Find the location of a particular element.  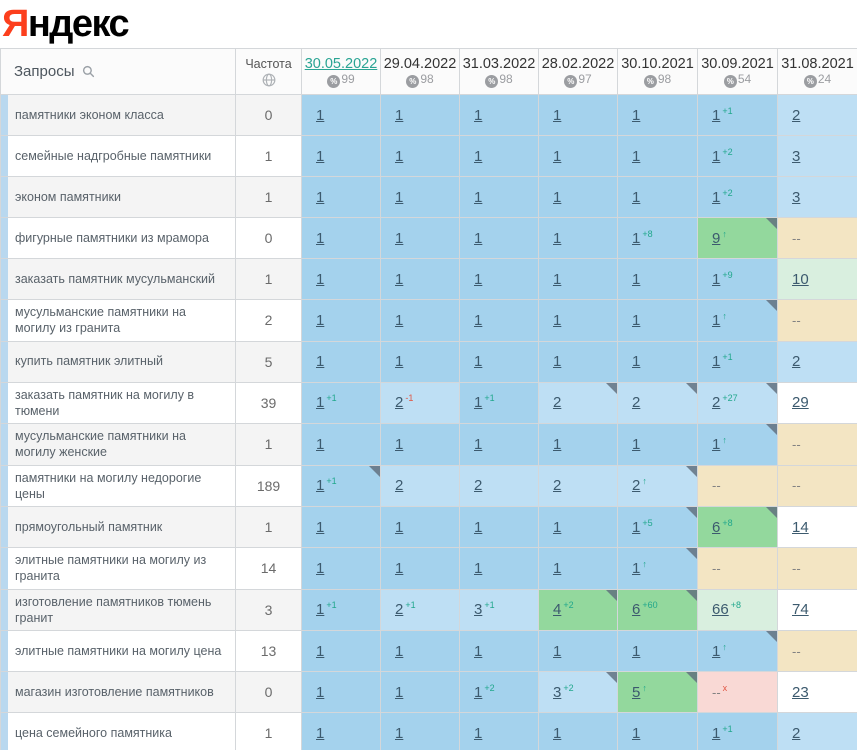

query-cell: заказать памятник мусульманский is located at coordinates (118, 279).